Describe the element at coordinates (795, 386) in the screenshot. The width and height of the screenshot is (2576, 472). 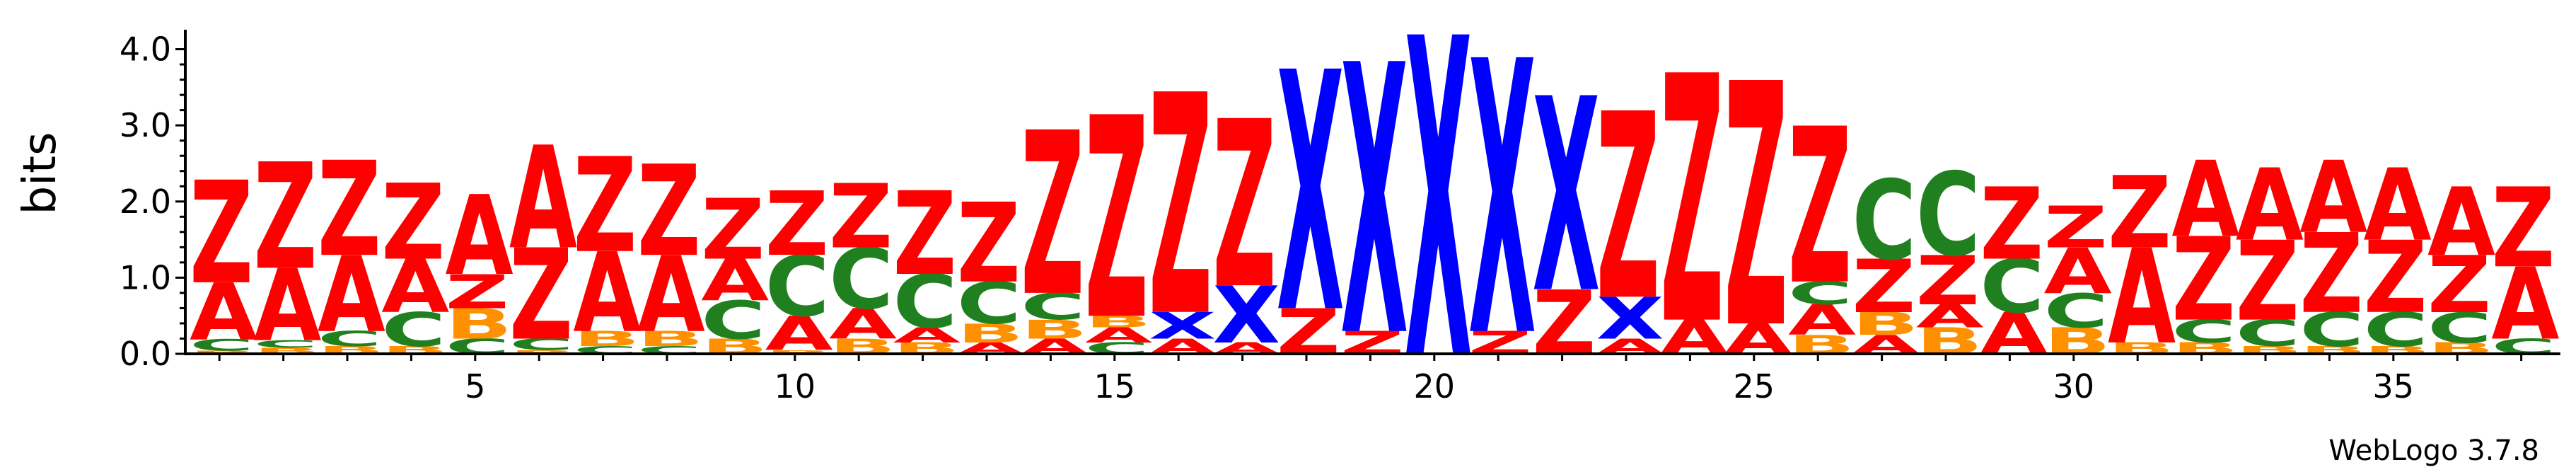
I see `x-tick-label: 10` at that location.